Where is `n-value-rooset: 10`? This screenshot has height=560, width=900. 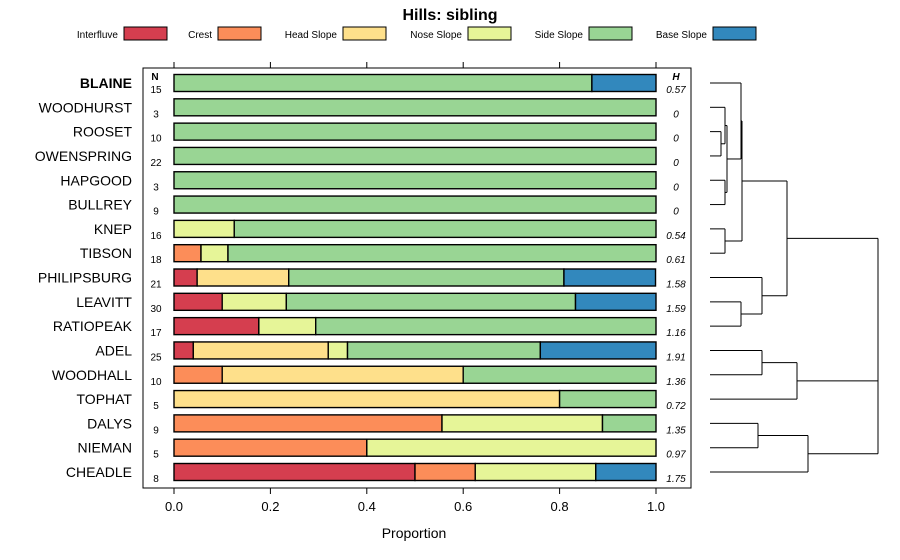
n-value-rooset: 10 is located at coordinates (156, 139).